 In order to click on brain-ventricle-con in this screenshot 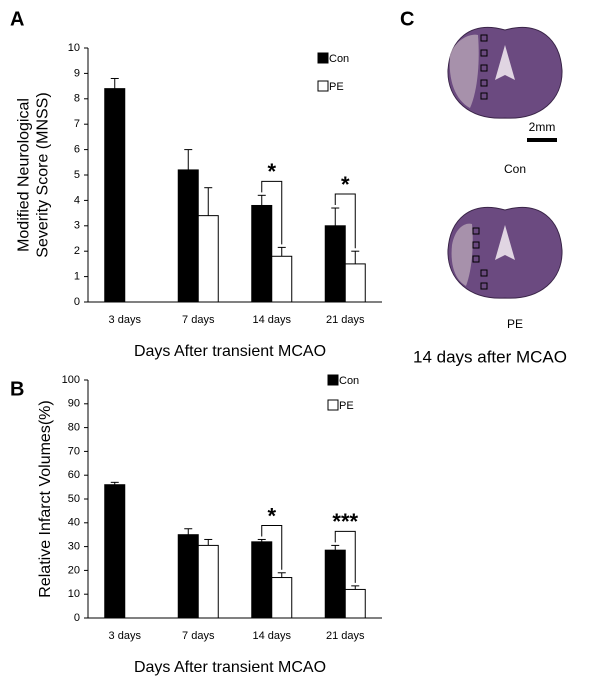, I will do `click(505, 62)`.